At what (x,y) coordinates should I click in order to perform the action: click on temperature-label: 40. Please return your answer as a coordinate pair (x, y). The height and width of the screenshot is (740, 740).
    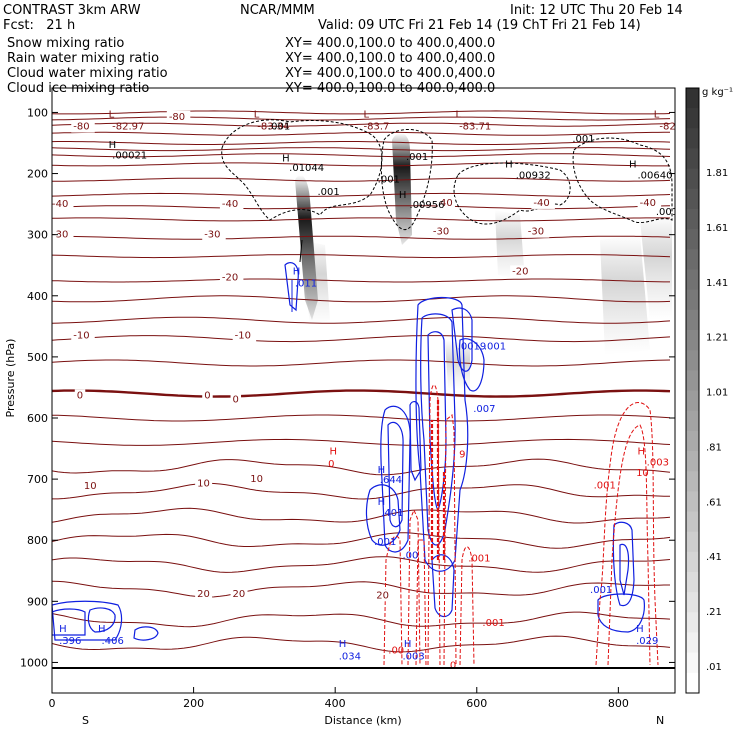
    Looking at the image, I should click on (446, 203).